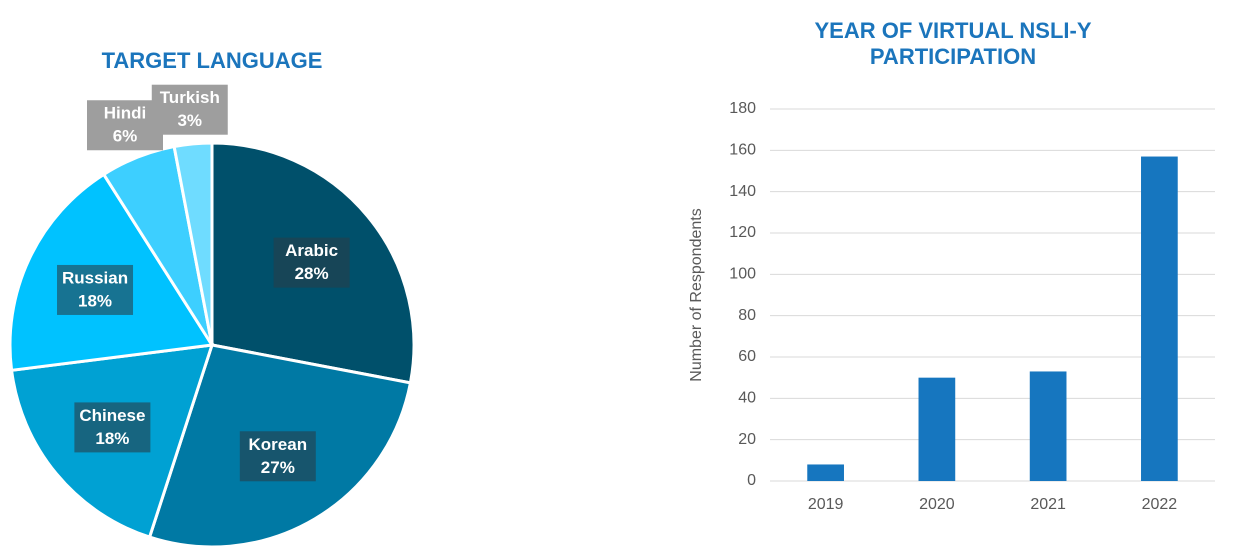  Describe the element at coordinates (278, 444) in the screenshot. I see `label-name: Korean` at that location.